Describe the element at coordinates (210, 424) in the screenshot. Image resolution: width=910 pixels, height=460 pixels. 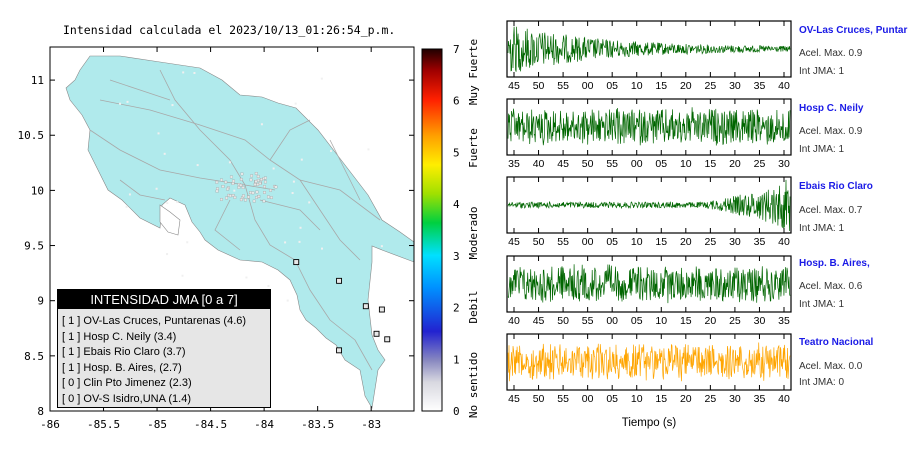
I see `map-x-tick-label: -84.5` at that location.